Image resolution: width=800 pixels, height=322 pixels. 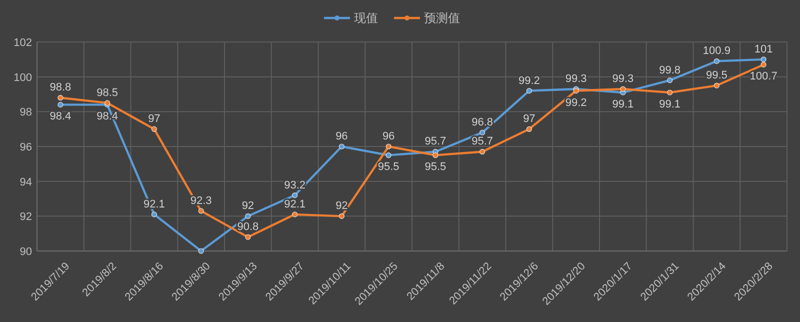 I want to click on data-label: 101, so click(x=763, y=49).